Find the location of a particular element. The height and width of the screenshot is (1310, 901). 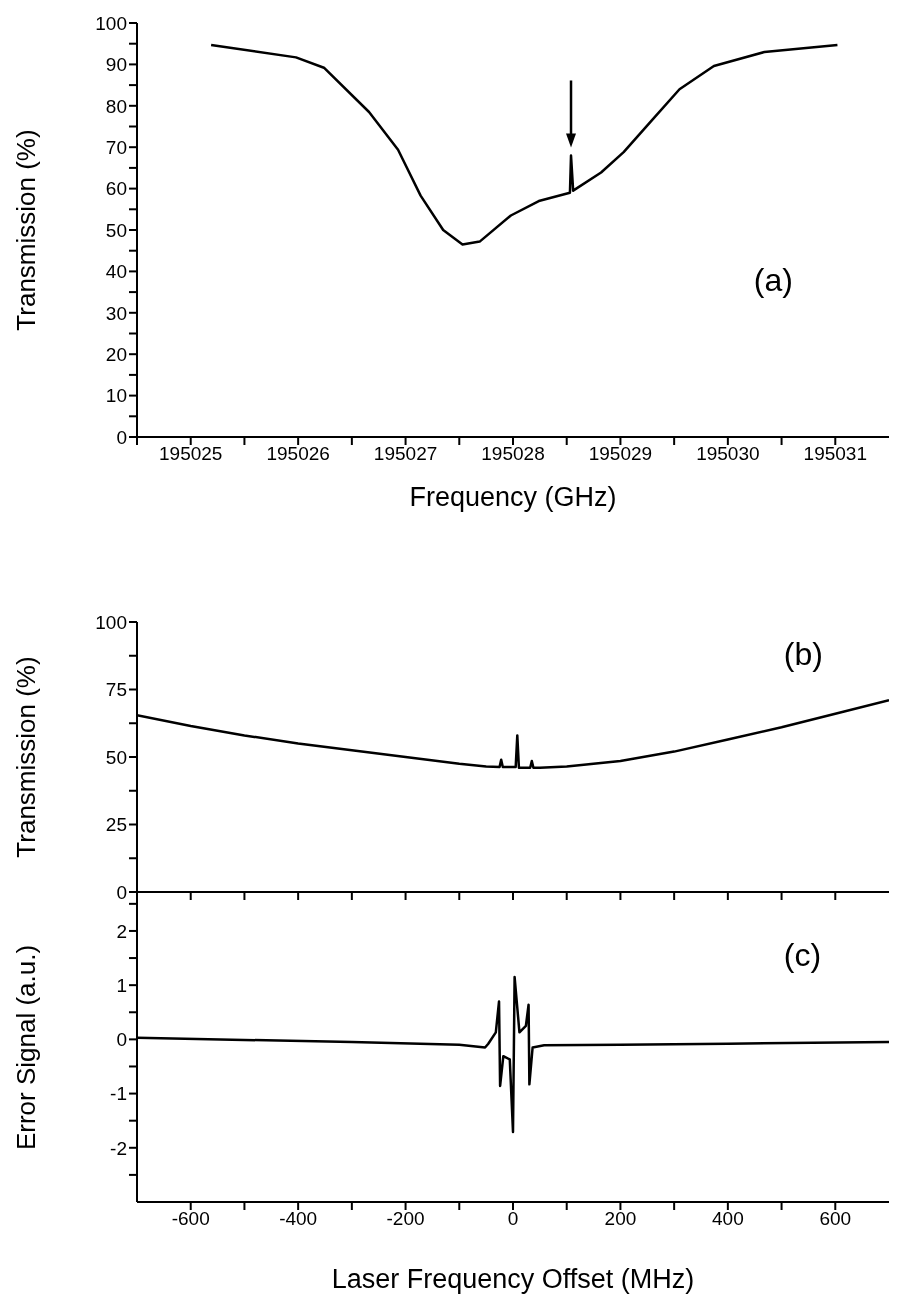

y-tick-label: 60 is located at coordinates (116, 189).